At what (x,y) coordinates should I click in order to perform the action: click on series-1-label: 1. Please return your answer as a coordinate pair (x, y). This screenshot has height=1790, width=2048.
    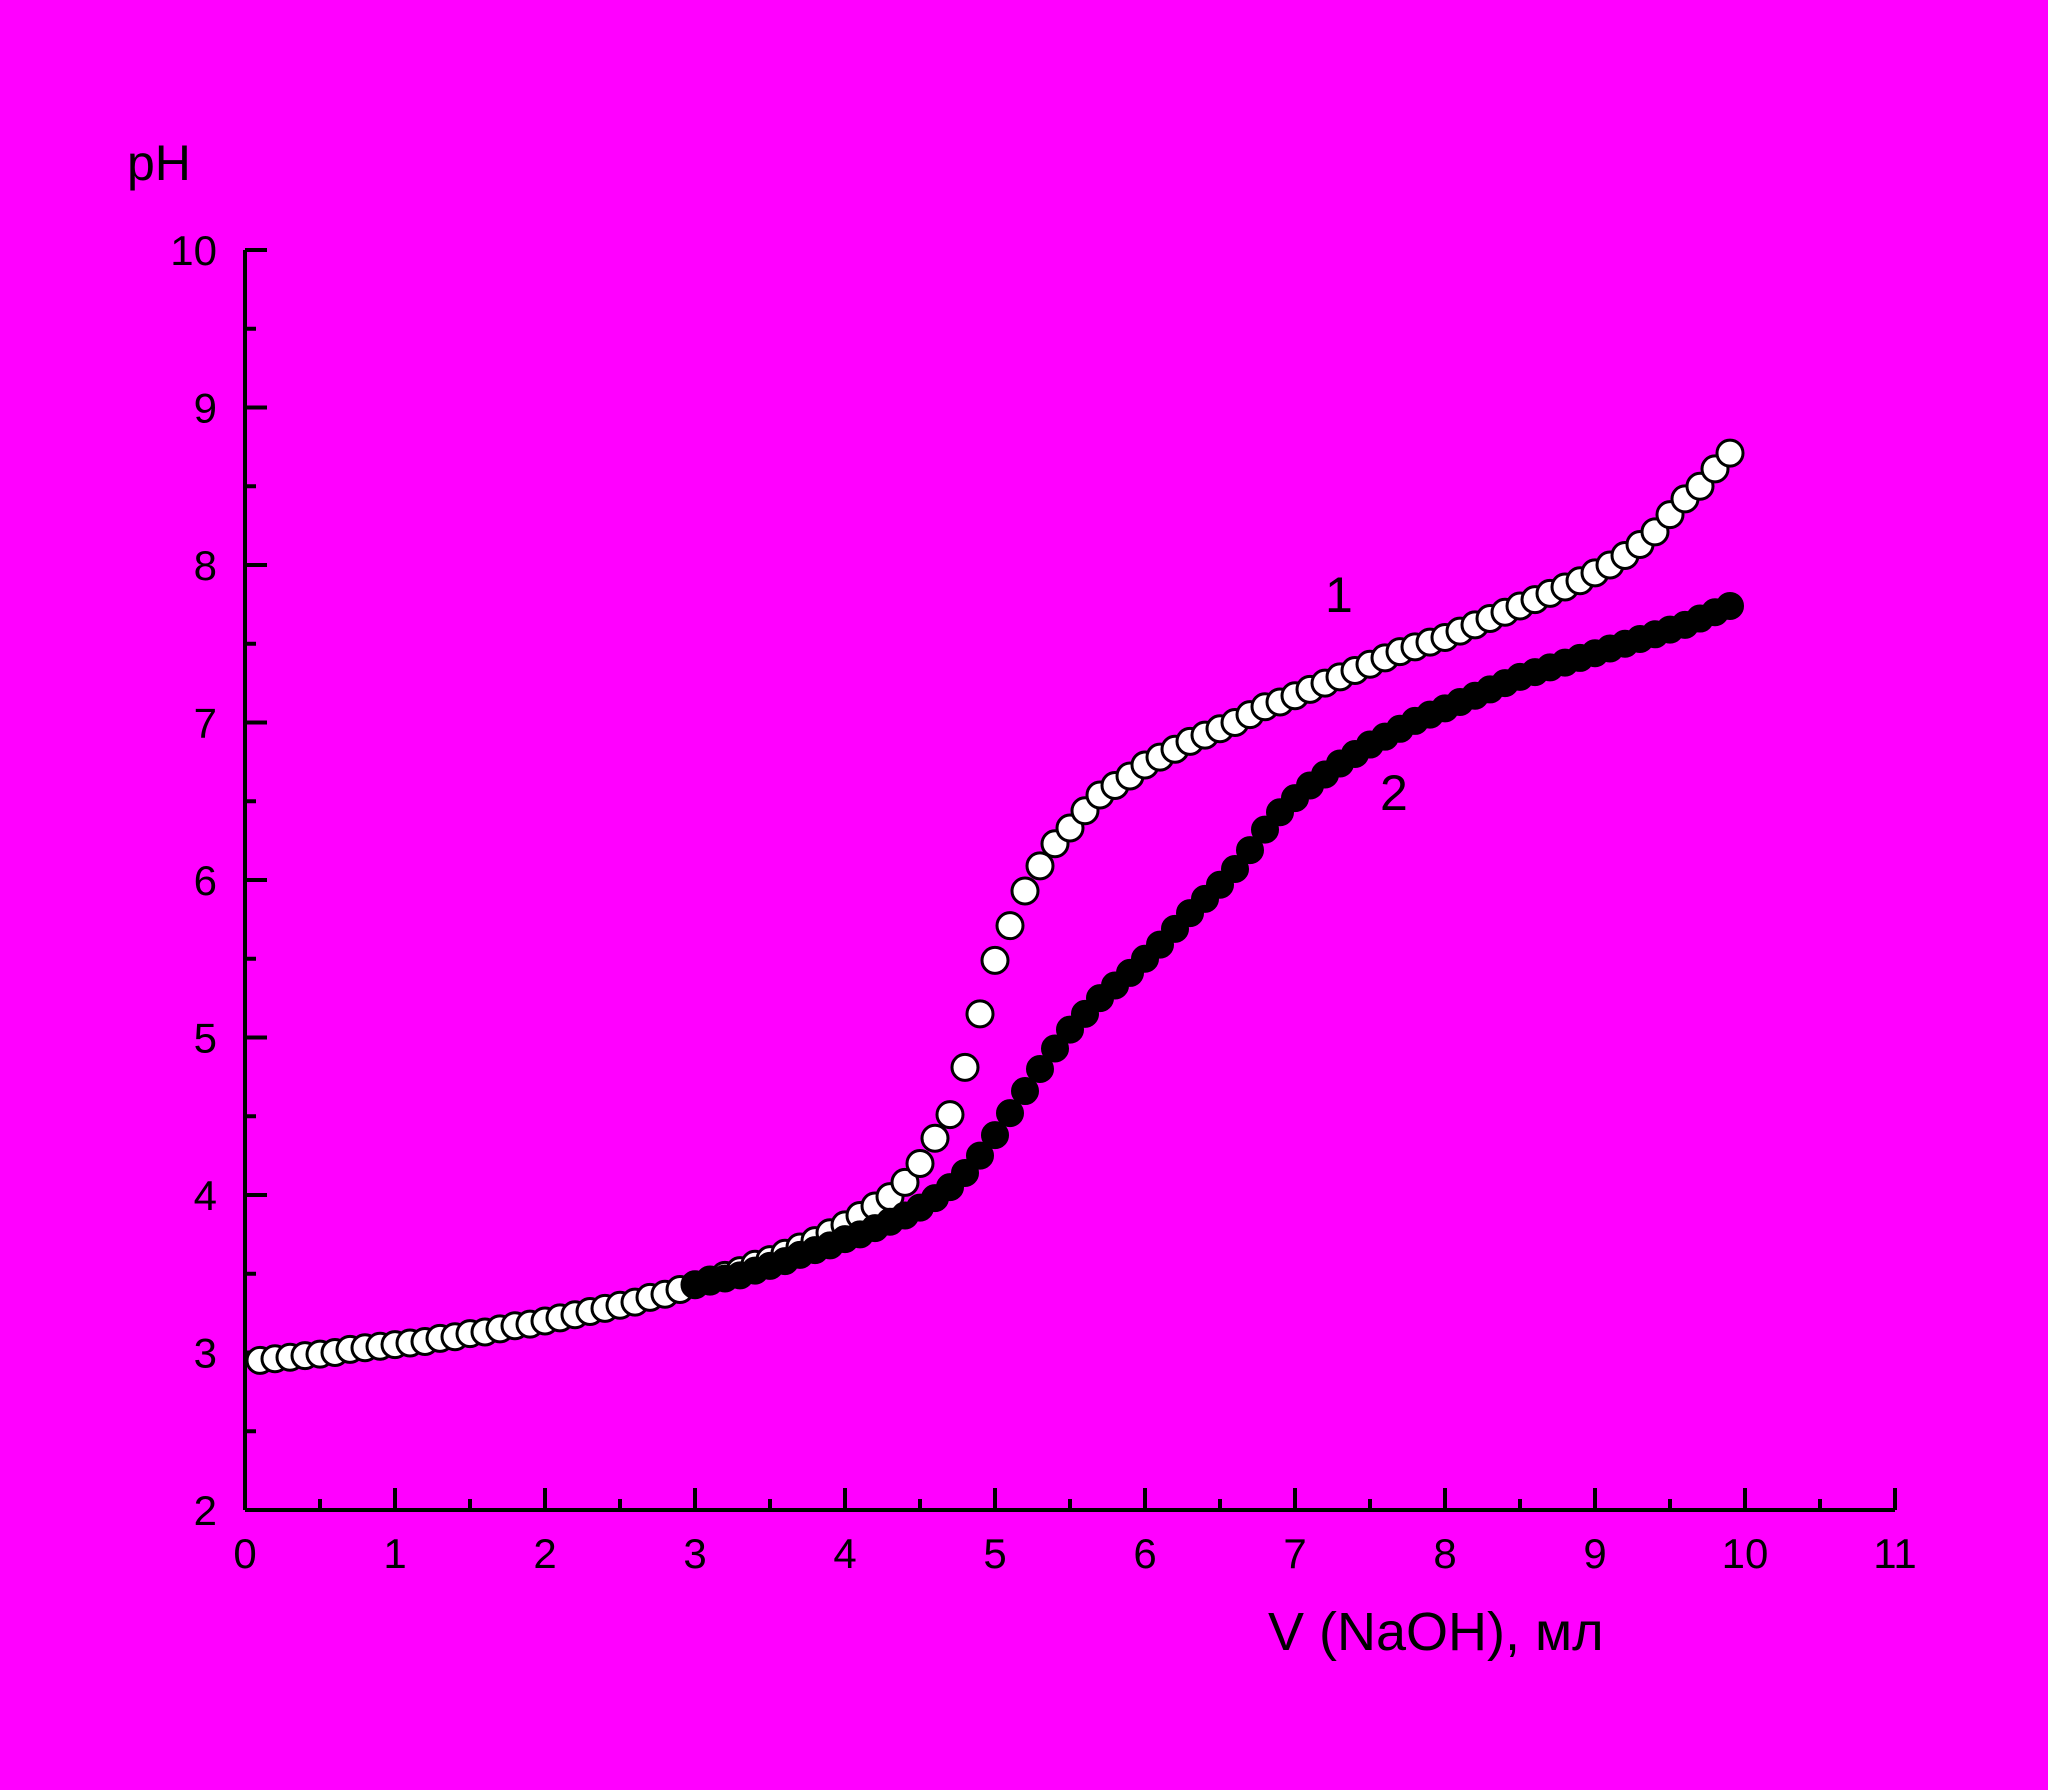
    Looking at the image, I should click on (1339, 595).